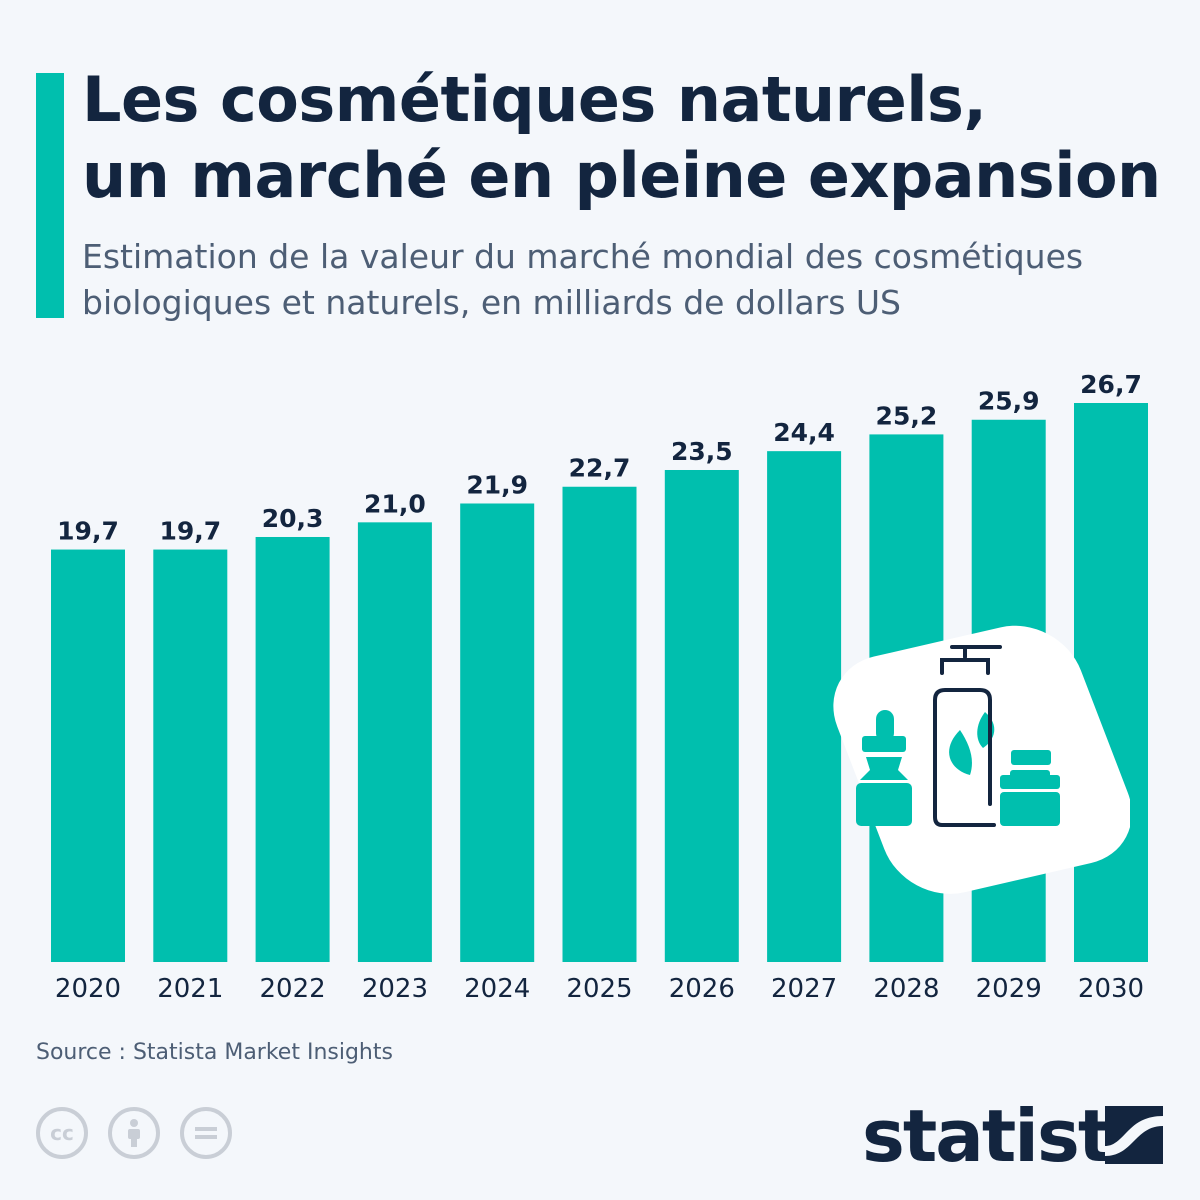 The image size is (1200, 1200). What do you see at coordinates (190, 989) in the screenshot?
I see `x-tick-label: 2021` at bounding box center [190, 989].